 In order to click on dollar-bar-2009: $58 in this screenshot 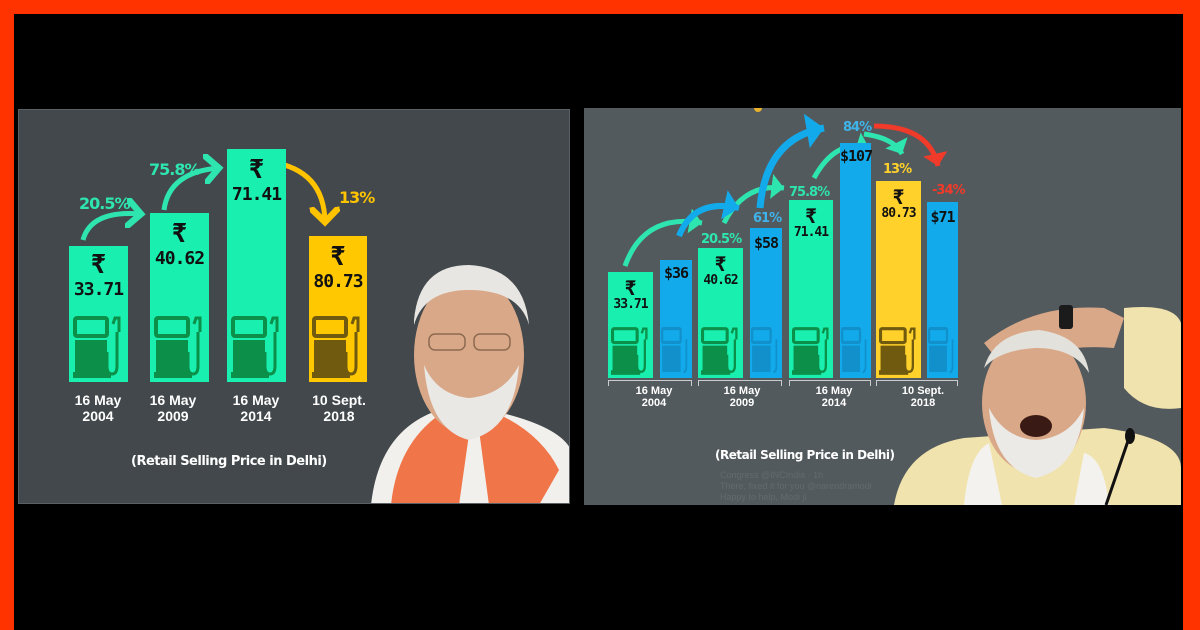, I will do `click(766, 303)`.